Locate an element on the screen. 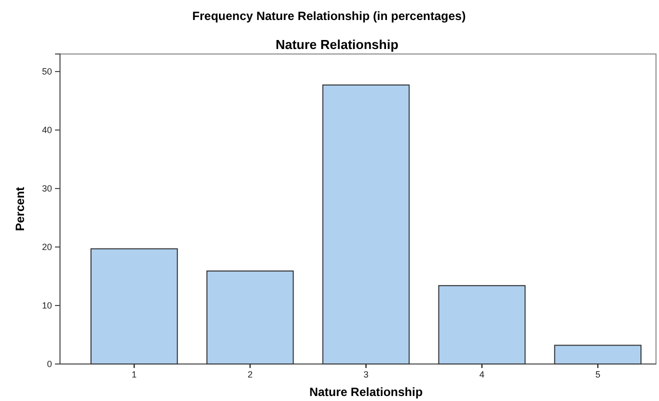 The image size is (659, 401). x-tick-label: 4 is located at coordinates (481, 374).